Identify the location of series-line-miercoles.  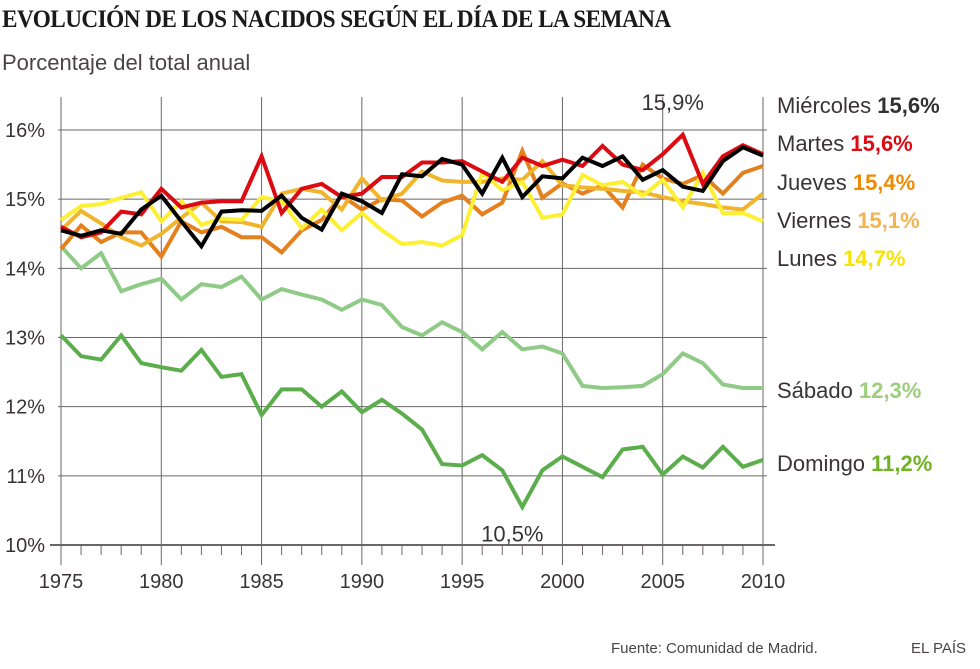
(412, 197).